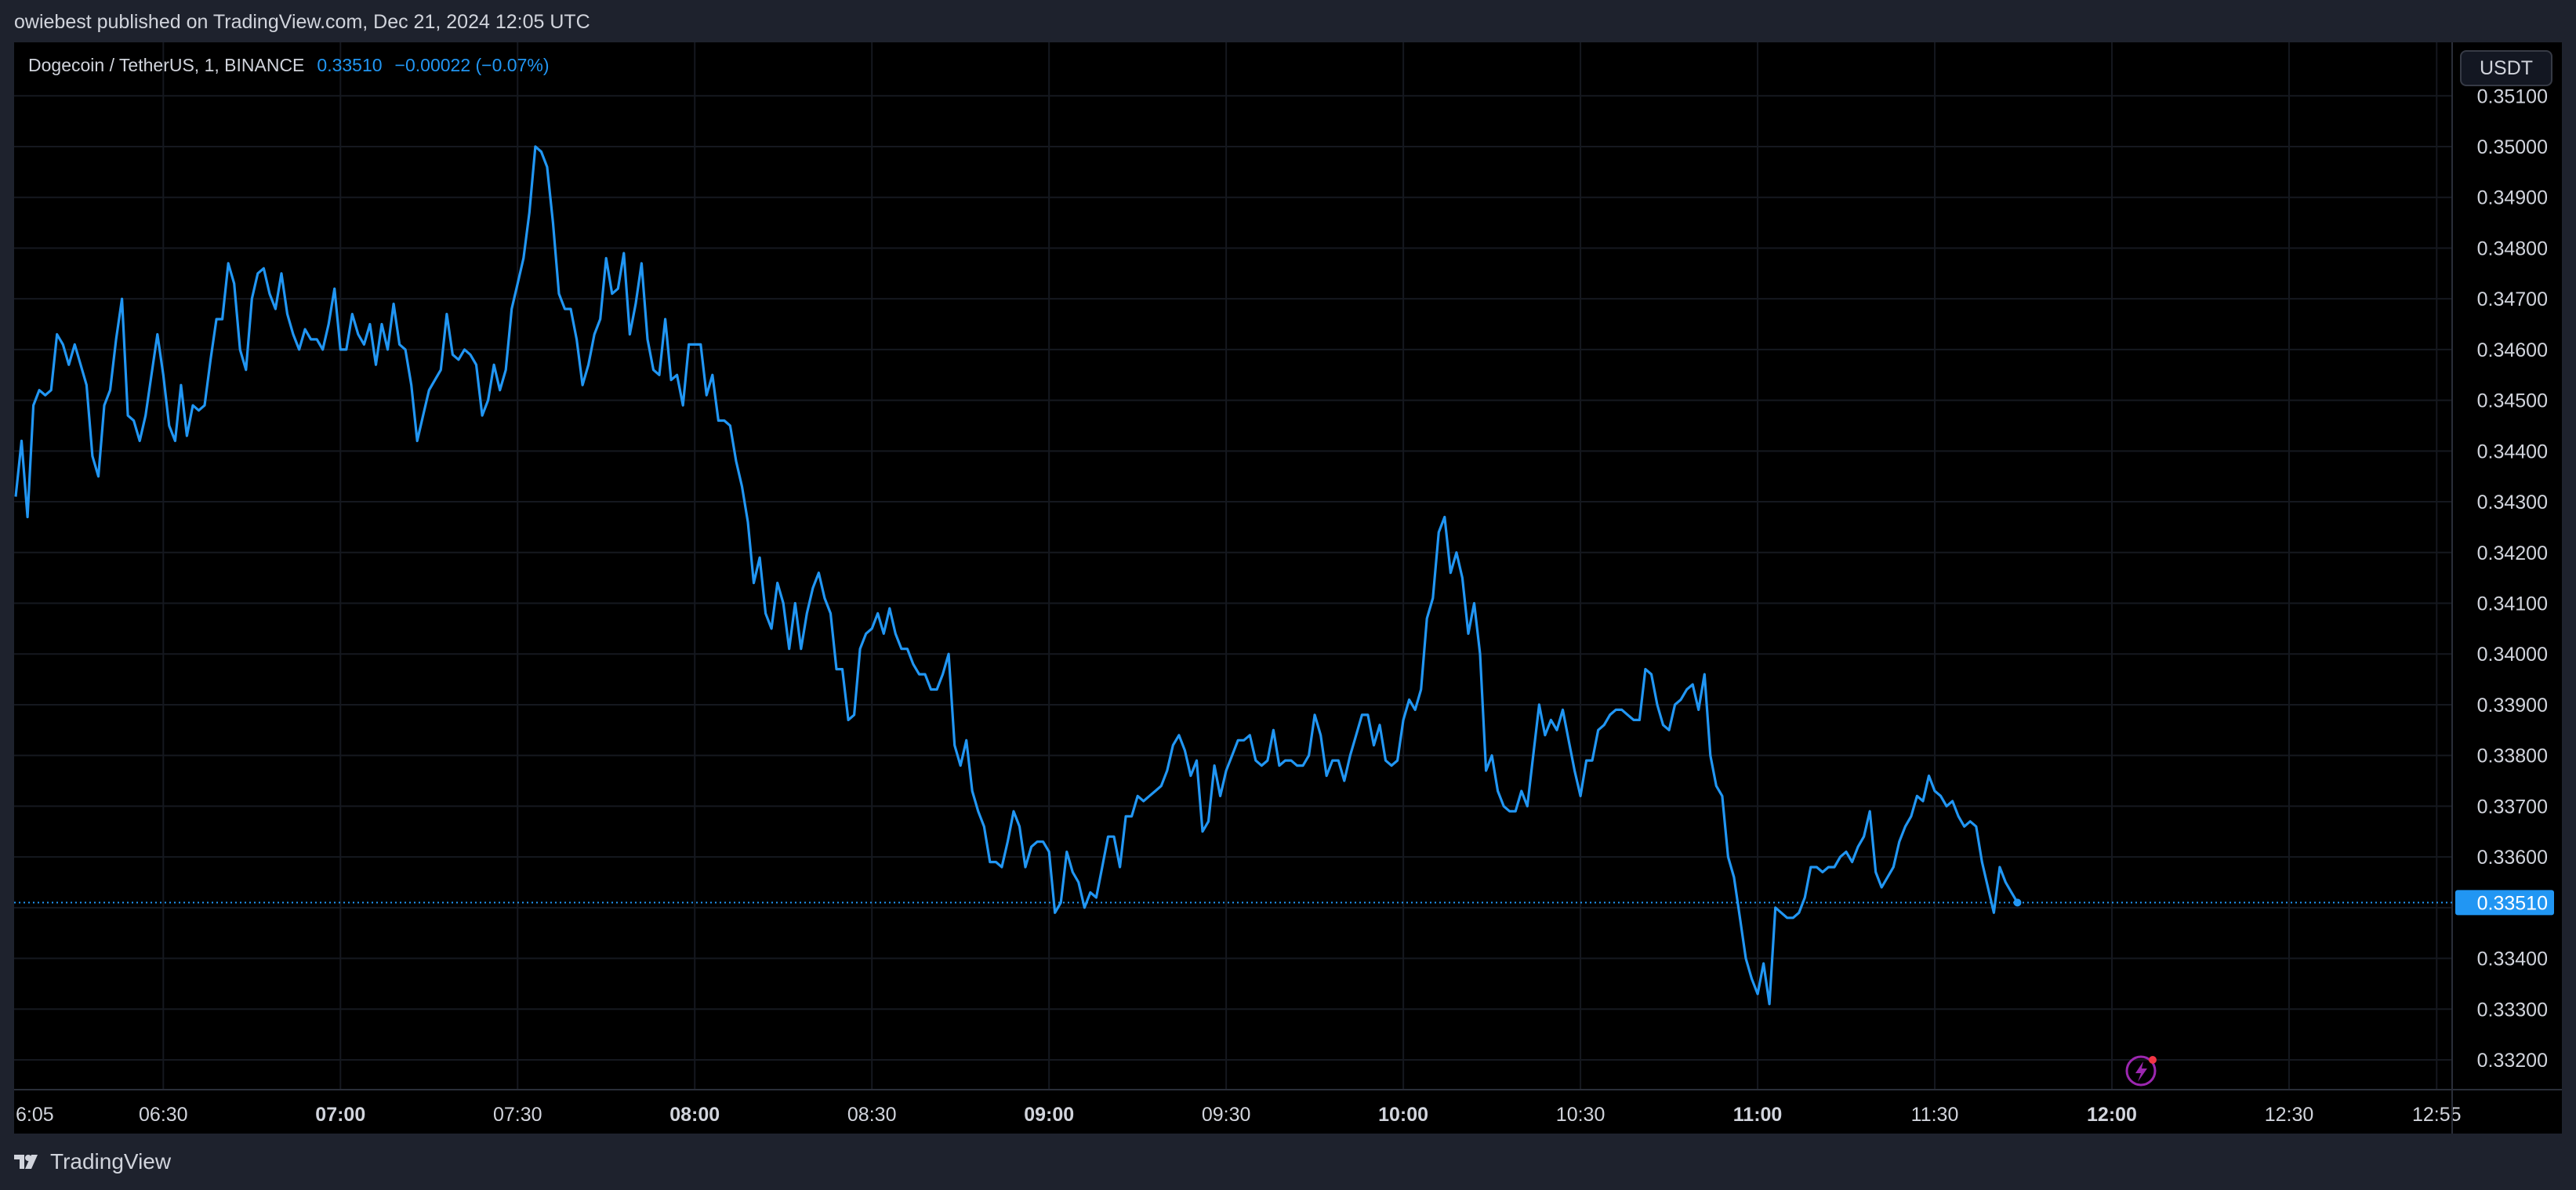  What do you see at coordinates (2513, 198) in the screenshot?
I see `y-tick-label: 0.34900` at bounding box center [2513, 198].